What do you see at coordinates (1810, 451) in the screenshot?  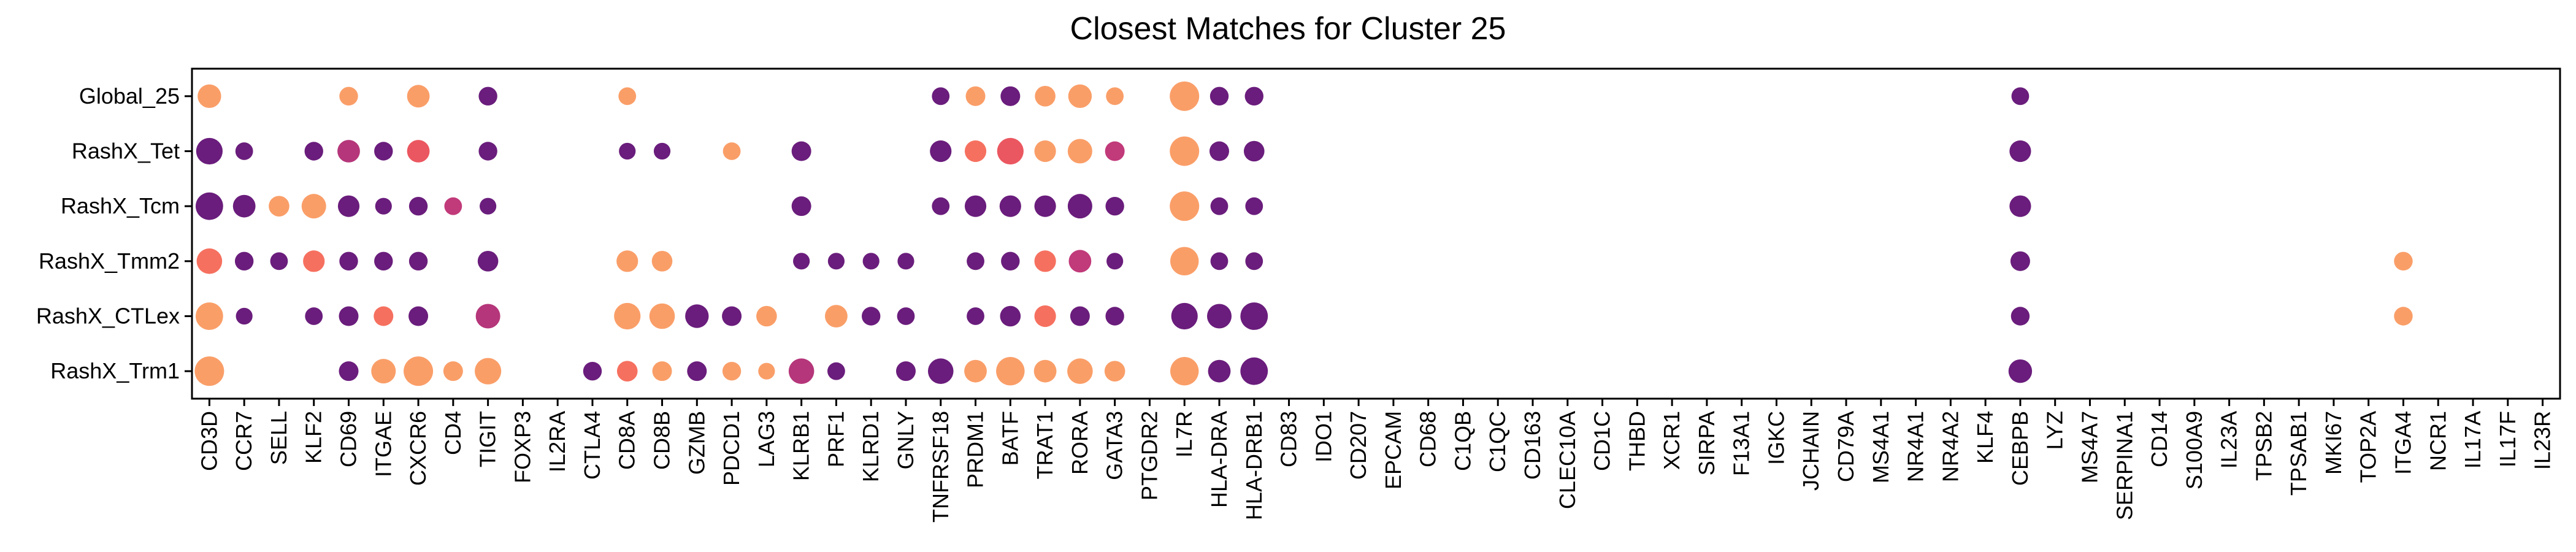 I see `x-tick-label: JCHAIN` at bounding box center [1810, 451].